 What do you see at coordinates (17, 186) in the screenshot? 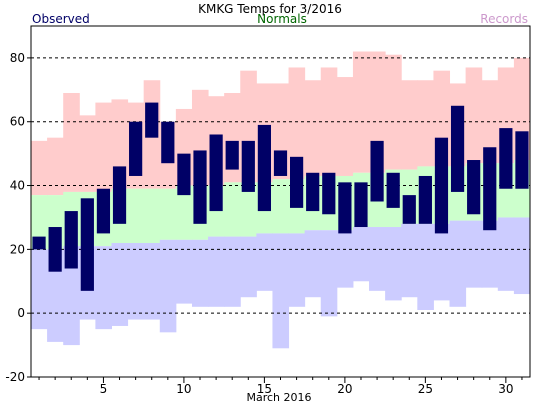
I see `y-tick-label: 40` at bounding box center [17, 186].